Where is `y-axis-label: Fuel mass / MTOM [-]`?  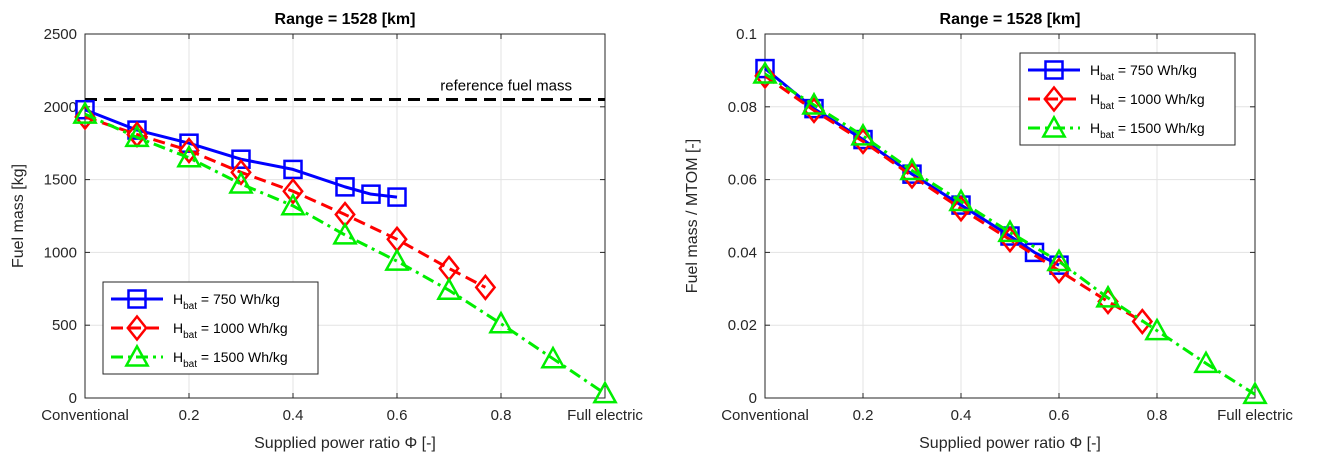
y-axis-label: Fuel mass / MTOM [-] is located at coordinates (692, 216).